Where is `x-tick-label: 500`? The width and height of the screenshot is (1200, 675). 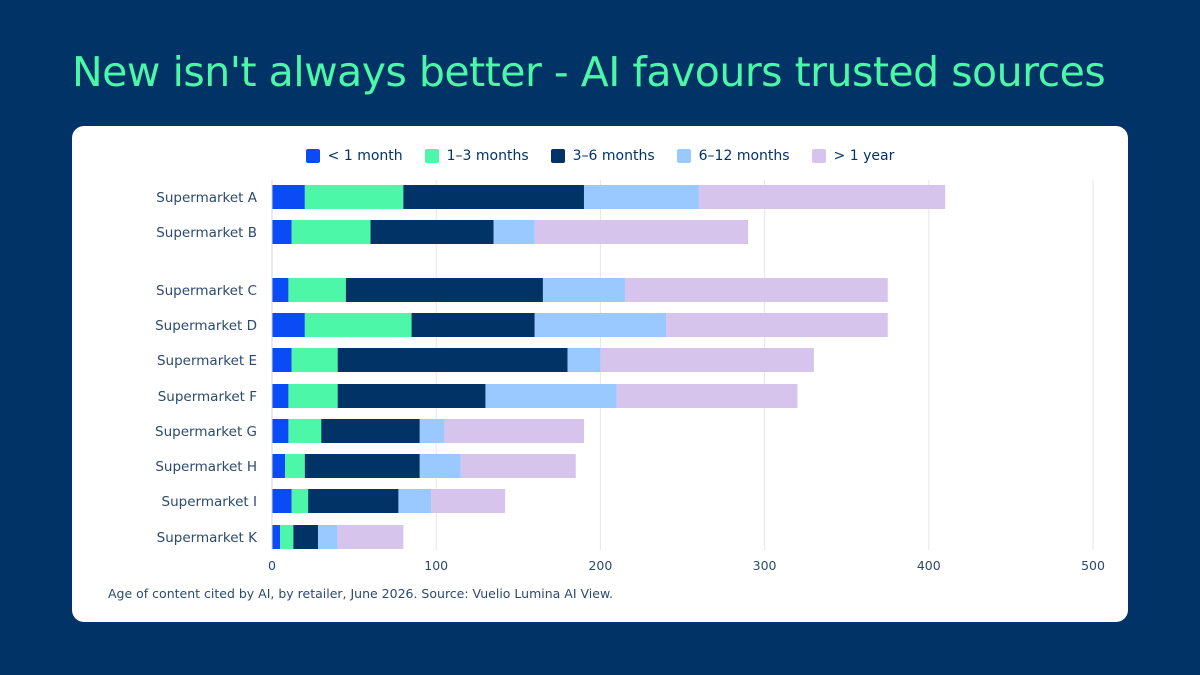 x-tick-label: 500 is located at coordinates (1093, 565).